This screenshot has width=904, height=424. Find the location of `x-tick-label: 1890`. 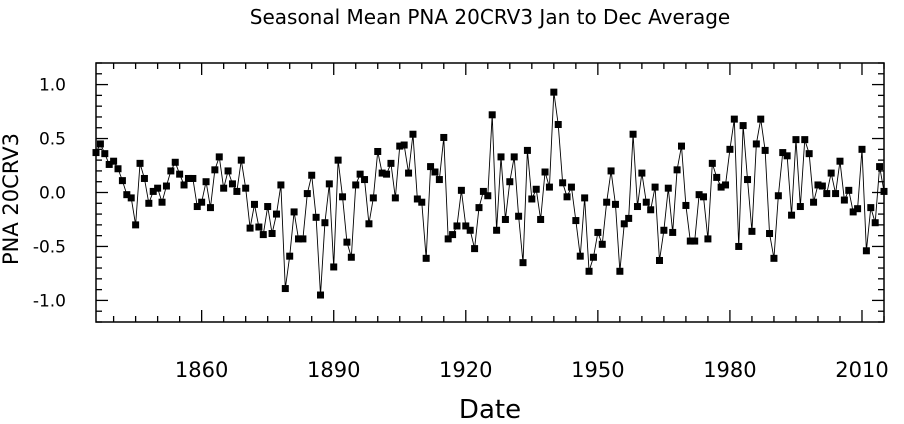

x-tick-label: 1890 is located at coordinates (333, 370).